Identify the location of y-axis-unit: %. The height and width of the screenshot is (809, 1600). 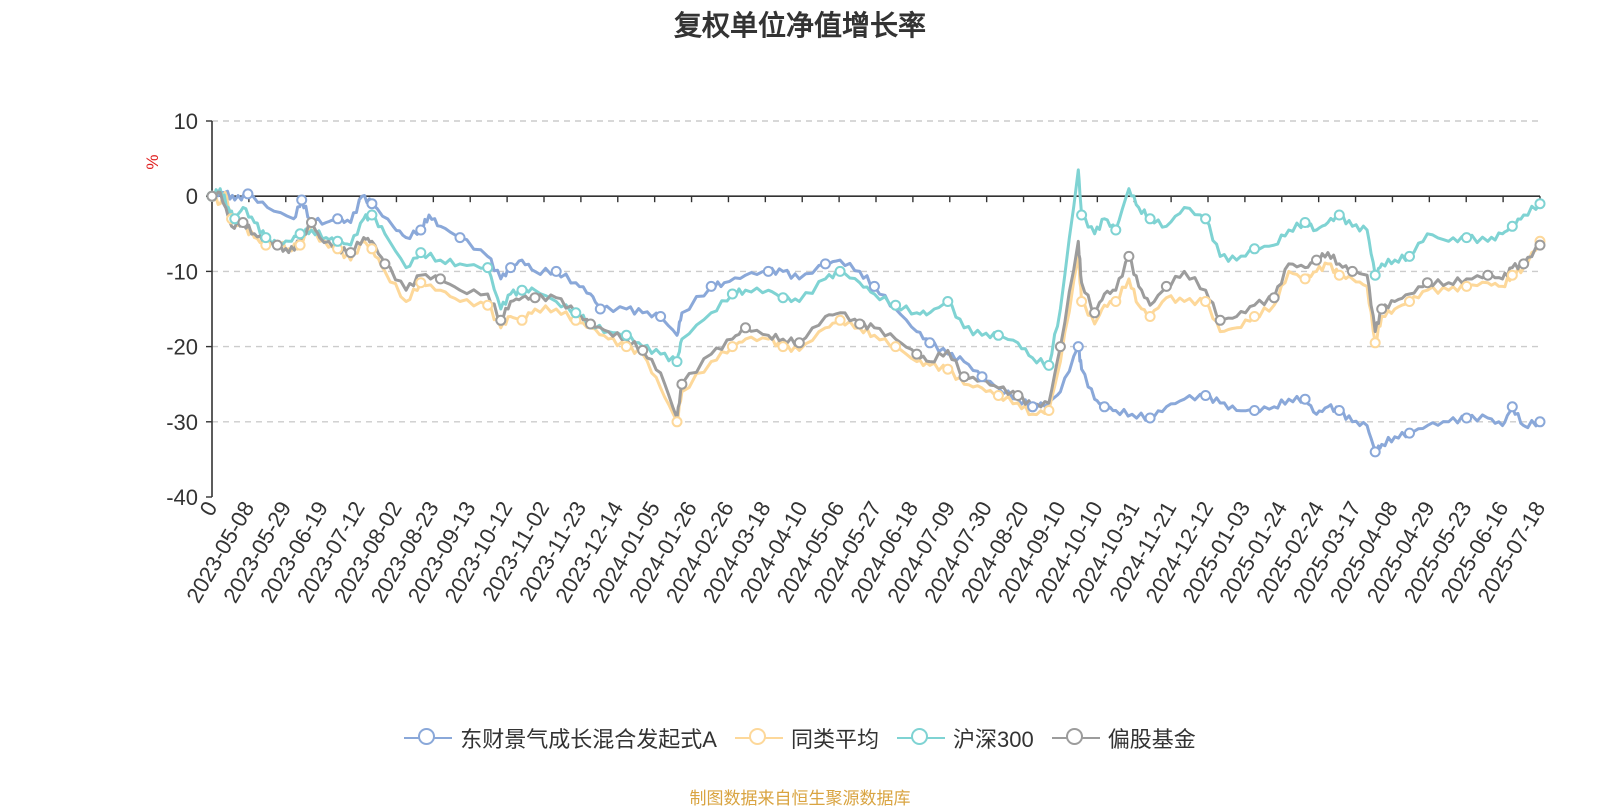
(152, 161).